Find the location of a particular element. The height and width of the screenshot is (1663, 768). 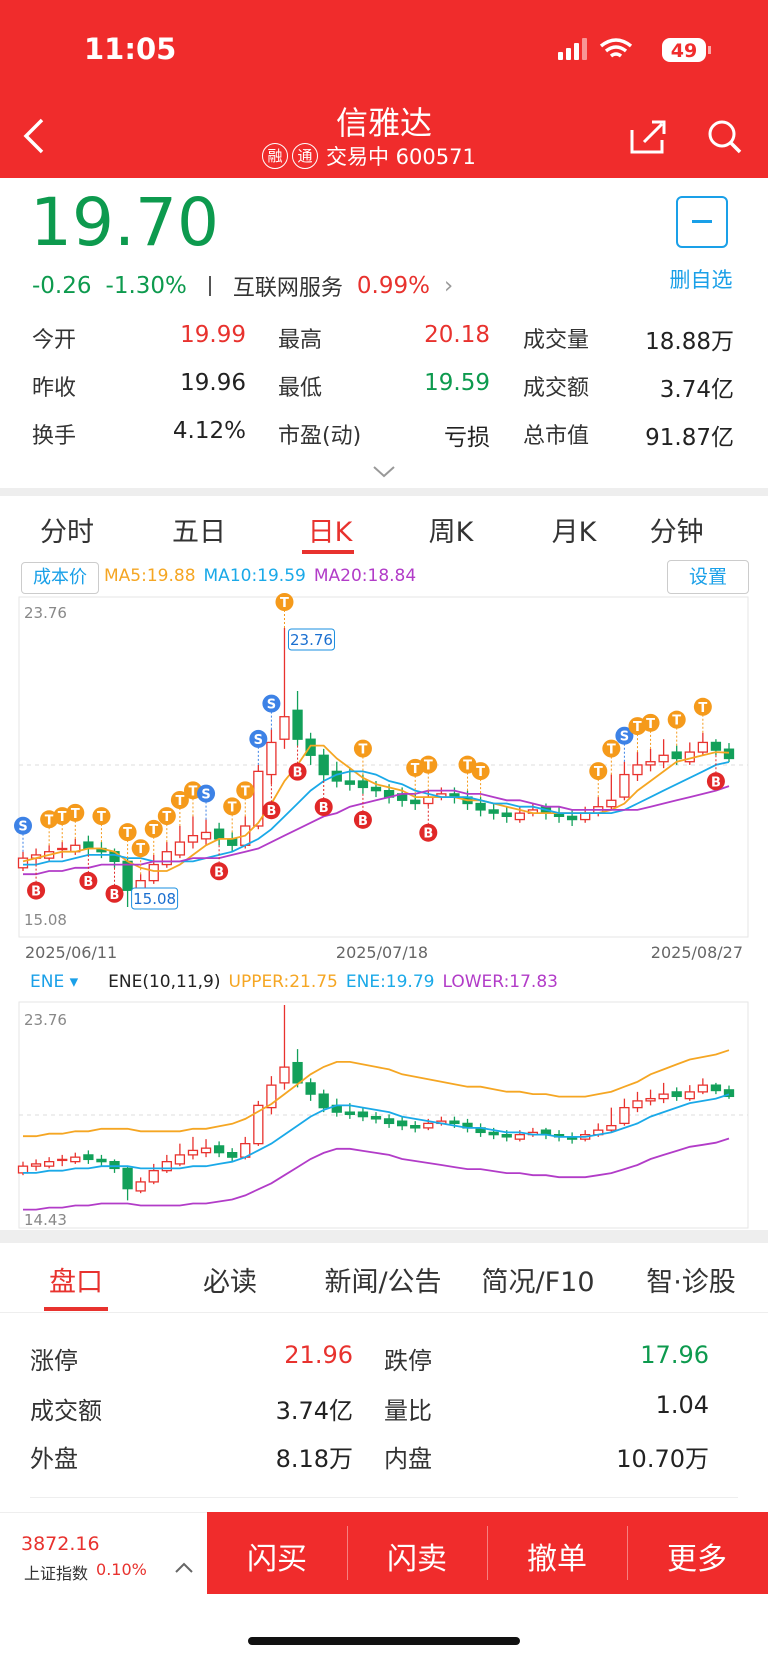

action-button: 撤单 is located at coordinates (557, 1559).